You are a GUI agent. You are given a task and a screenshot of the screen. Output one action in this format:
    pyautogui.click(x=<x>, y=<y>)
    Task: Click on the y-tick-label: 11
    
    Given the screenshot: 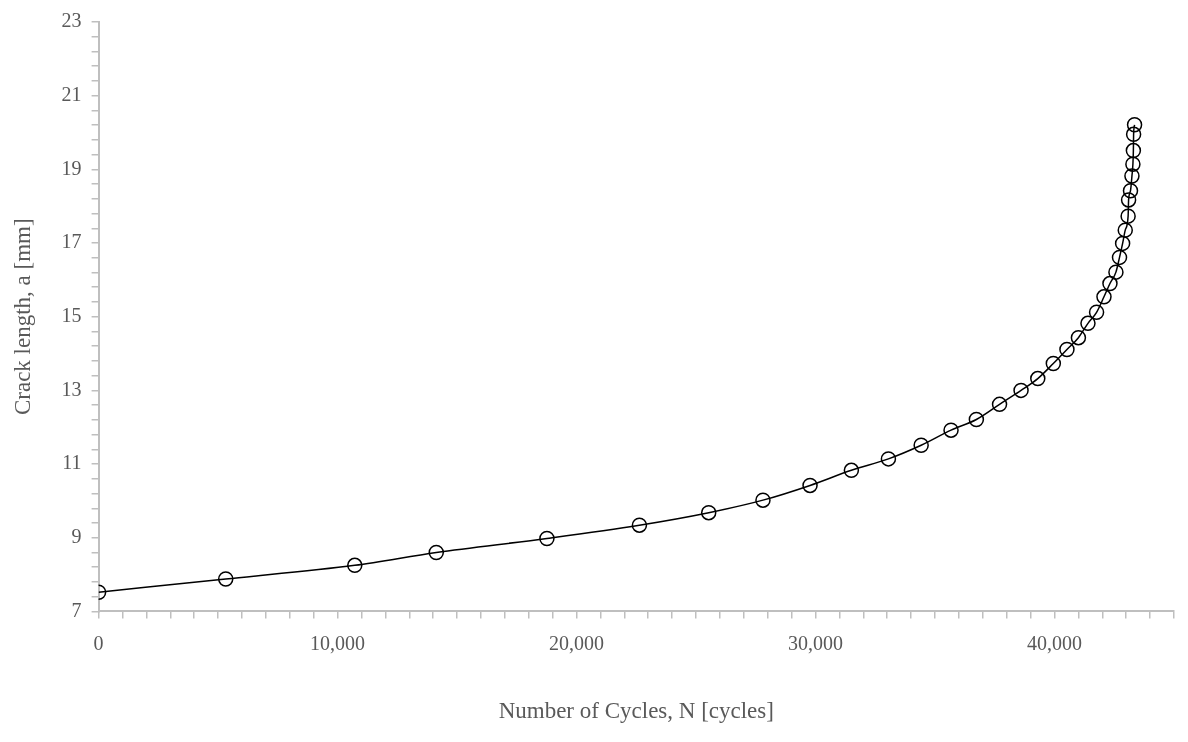 What is the action you would take?
    pyautogui.click(x=72, y=462)
    